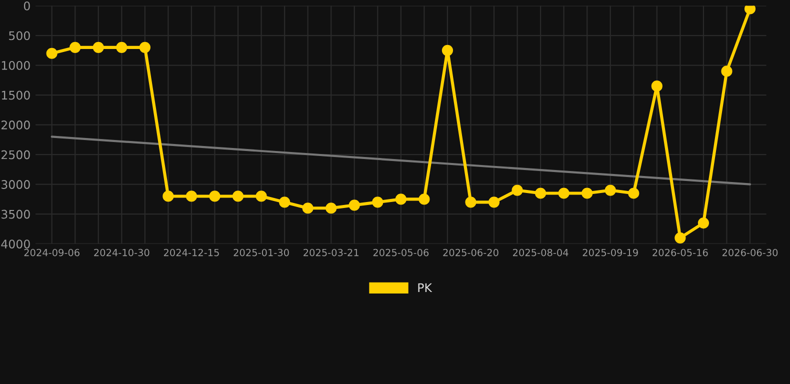 Image resolution: width=790 pixels, height=384 pixels. What do you see at coordinates (15, 244) in the screenshot?
I see `y-tick-label: 4000` at bounding box center [15, 244].